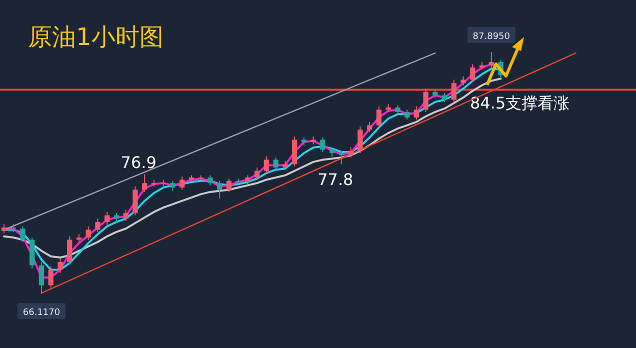  What do you see at coordinates (336, 180) in the screenshot?
I see `annotation: 77.8` at bounding box center [336, 180].